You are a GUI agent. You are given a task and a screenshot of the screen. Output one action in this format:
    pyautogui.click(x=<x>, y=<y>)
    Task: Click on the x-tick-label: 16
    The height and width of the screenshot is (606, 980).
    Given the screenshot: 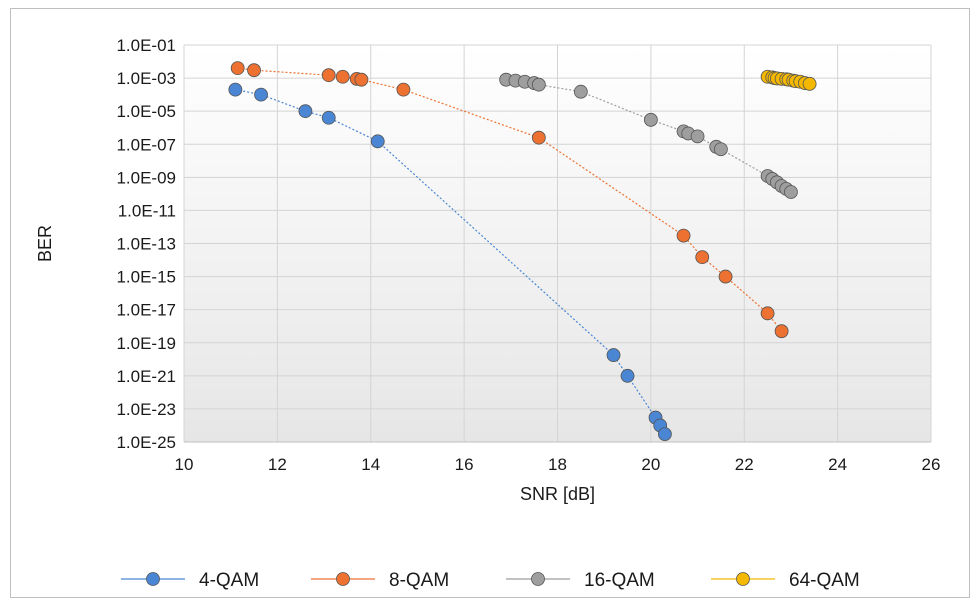 What is the action you would take?
    pyautogui.click(x=464, y=464)
    